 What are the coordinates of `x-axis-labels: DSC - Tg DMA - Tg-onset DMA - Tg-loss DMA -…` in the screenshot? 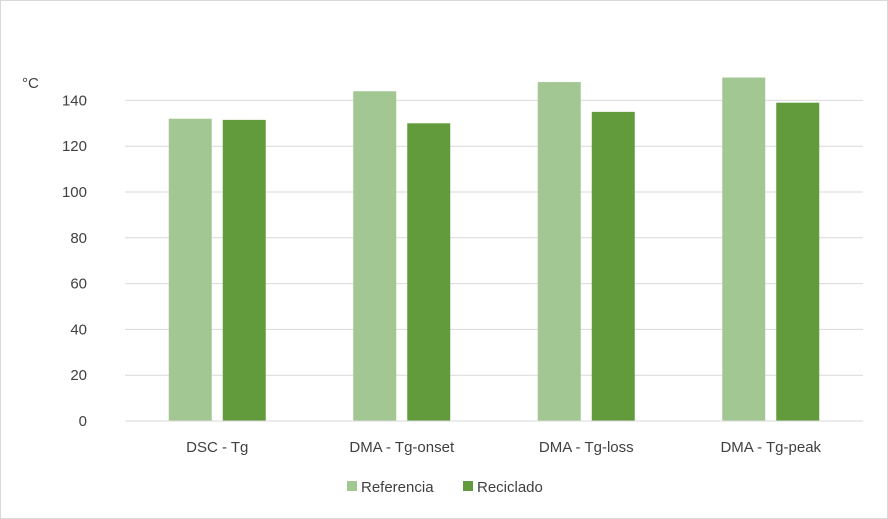 It's located at (503, 447).